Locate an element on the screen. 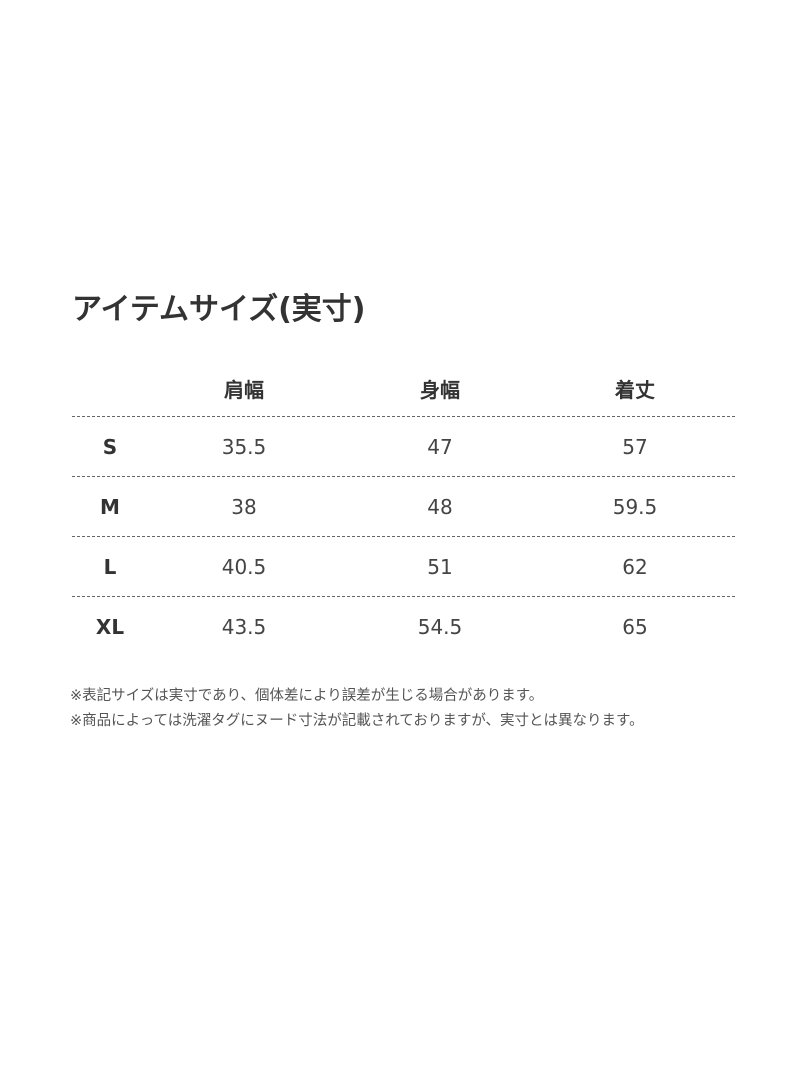  length-value: 62 is located at coordinates (635, 566).